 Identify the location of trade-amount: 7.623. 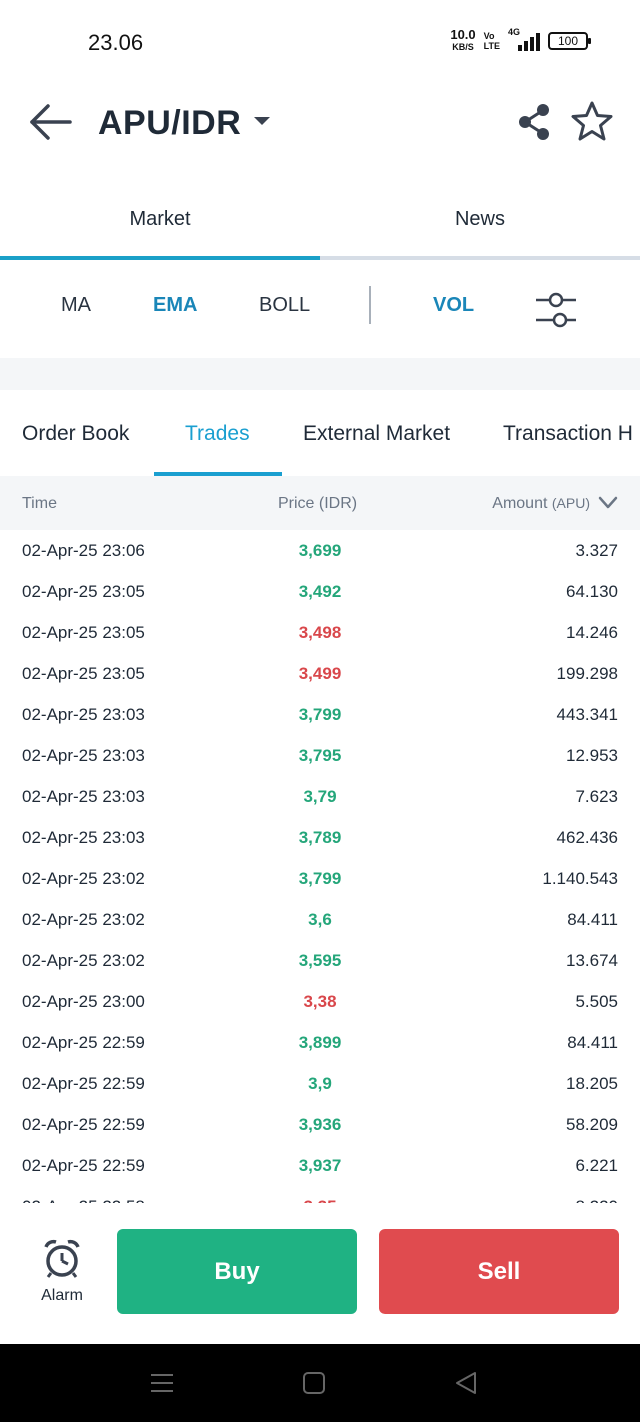
(596, 796).